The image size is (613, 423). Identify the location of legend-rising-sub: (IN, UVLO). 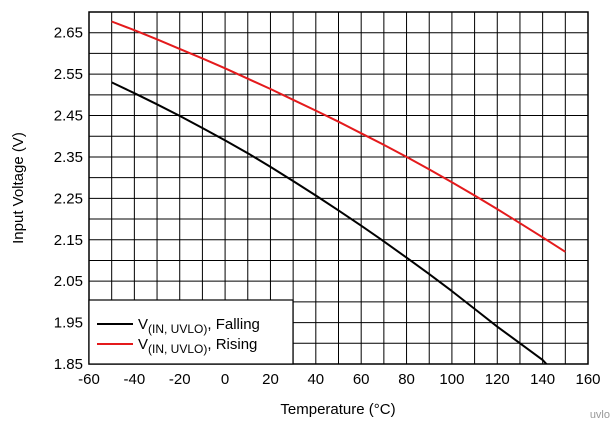
(177, 349).